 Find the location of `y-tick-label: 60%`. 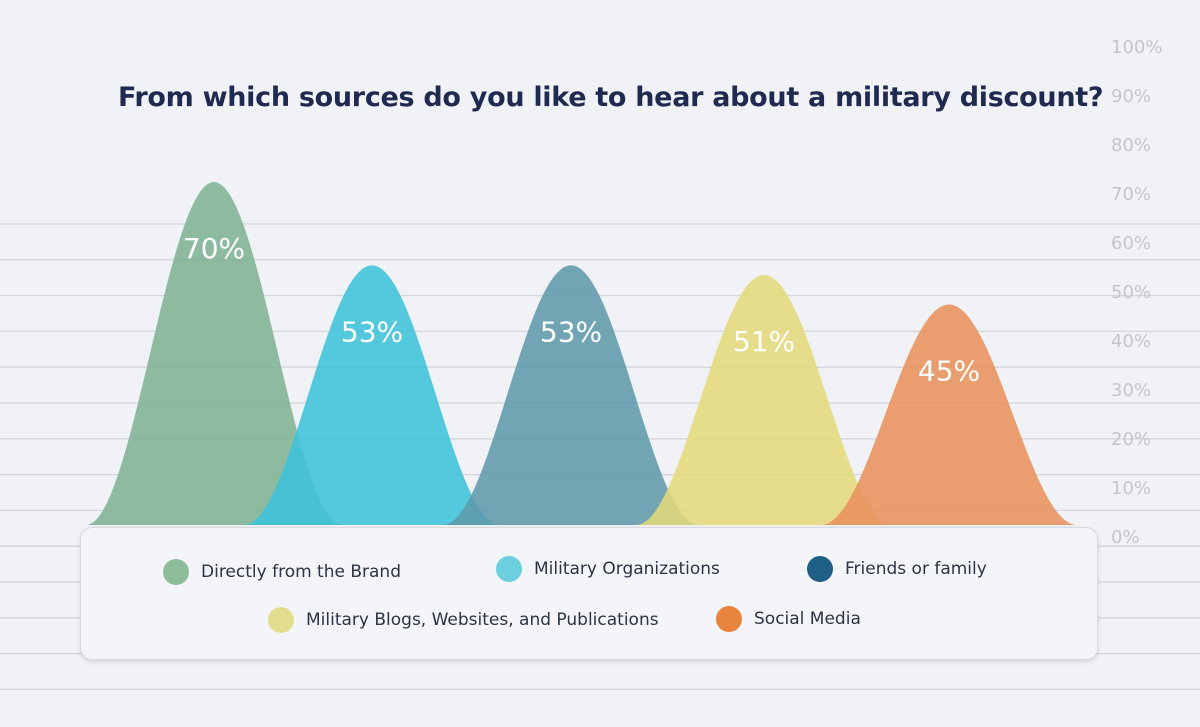

y-tick-label: 60% is located at coordinates (1131, 243).